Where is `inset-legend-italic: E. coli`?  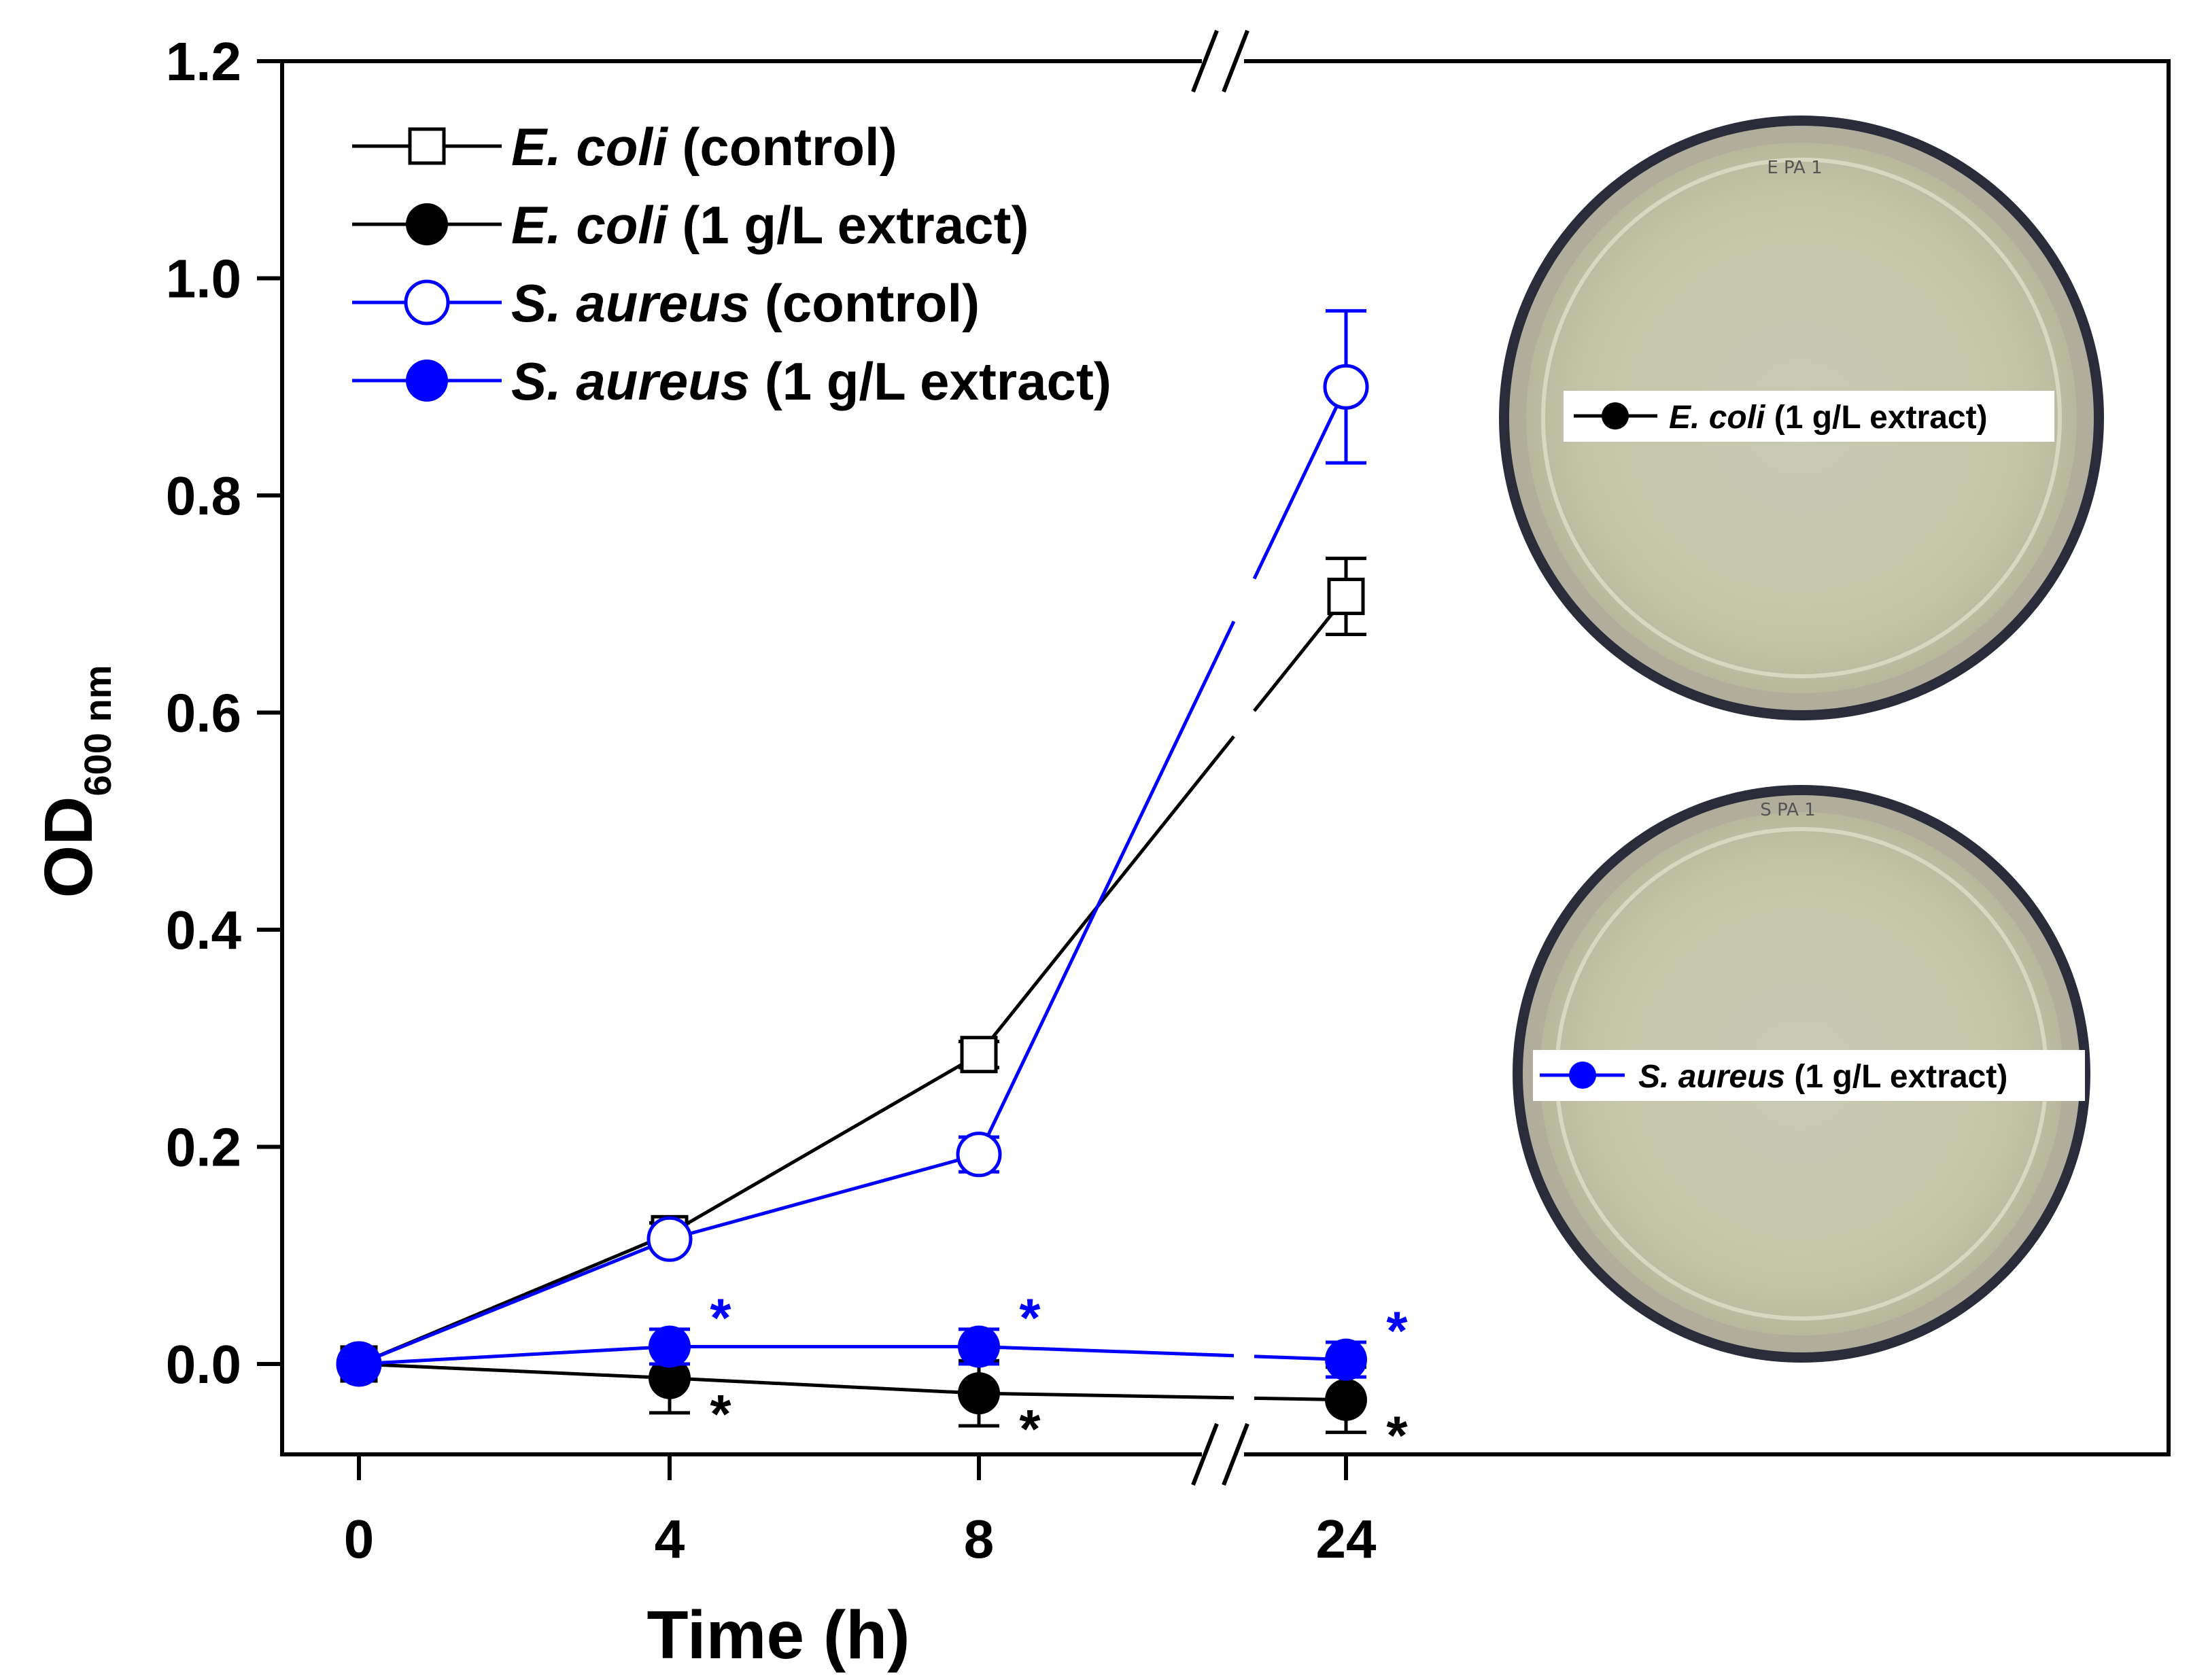 inset-legend-italic: E. coli is located at coordinates (1717, 418).